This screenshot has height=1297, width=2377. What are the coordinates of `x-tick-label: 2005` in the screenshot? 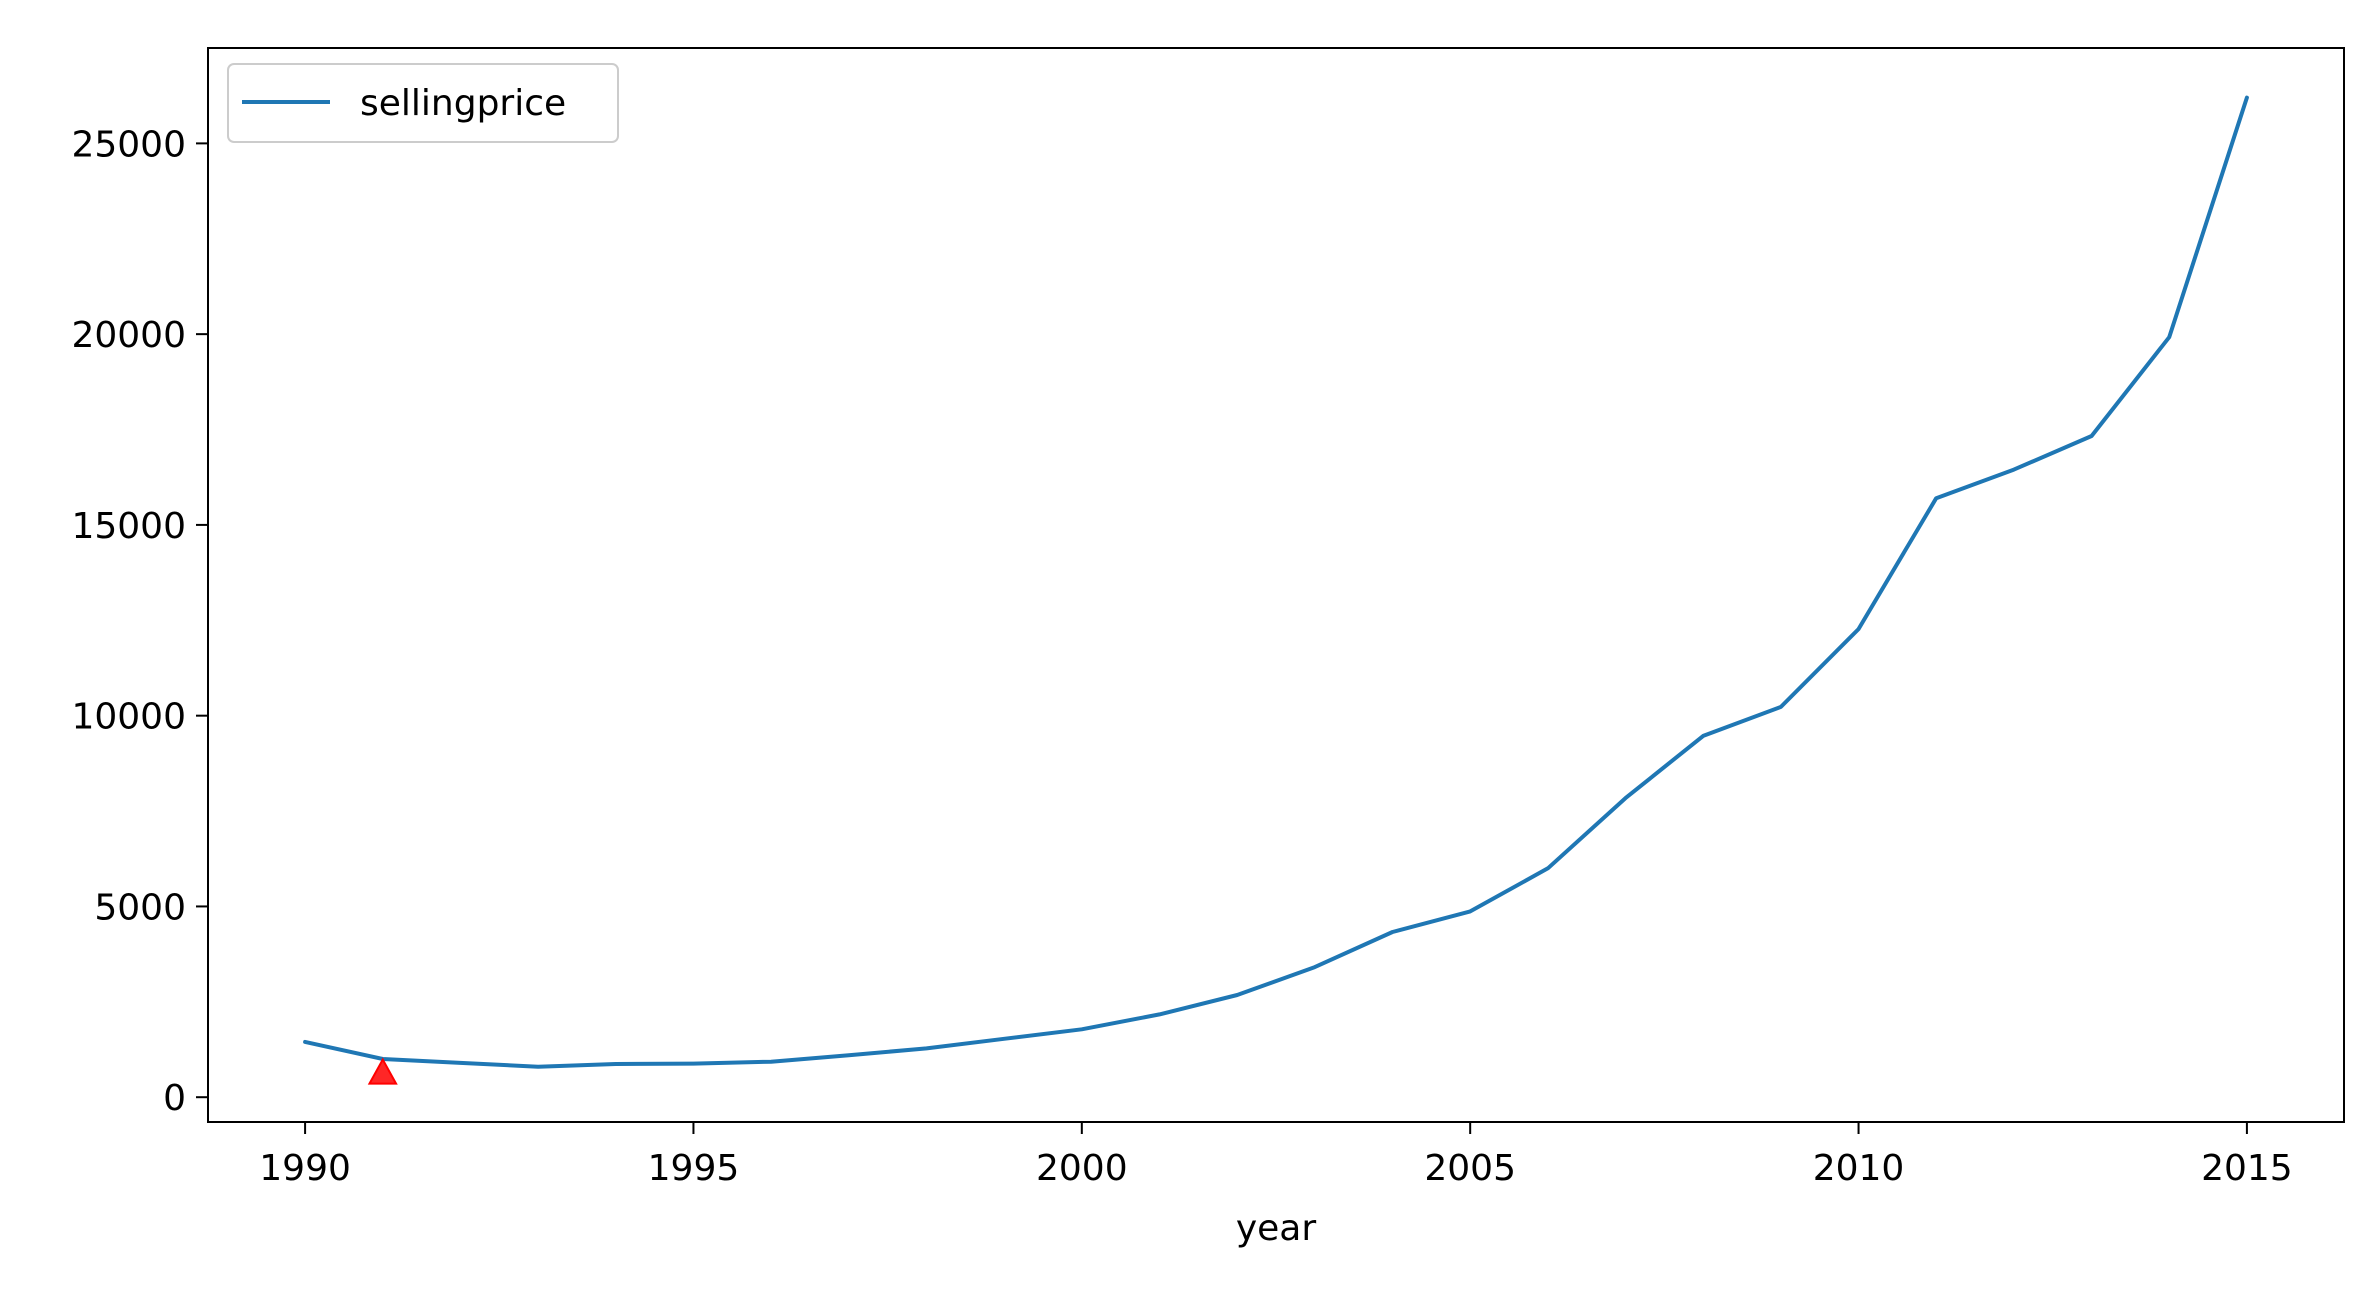 It's located at (1470, 1168).